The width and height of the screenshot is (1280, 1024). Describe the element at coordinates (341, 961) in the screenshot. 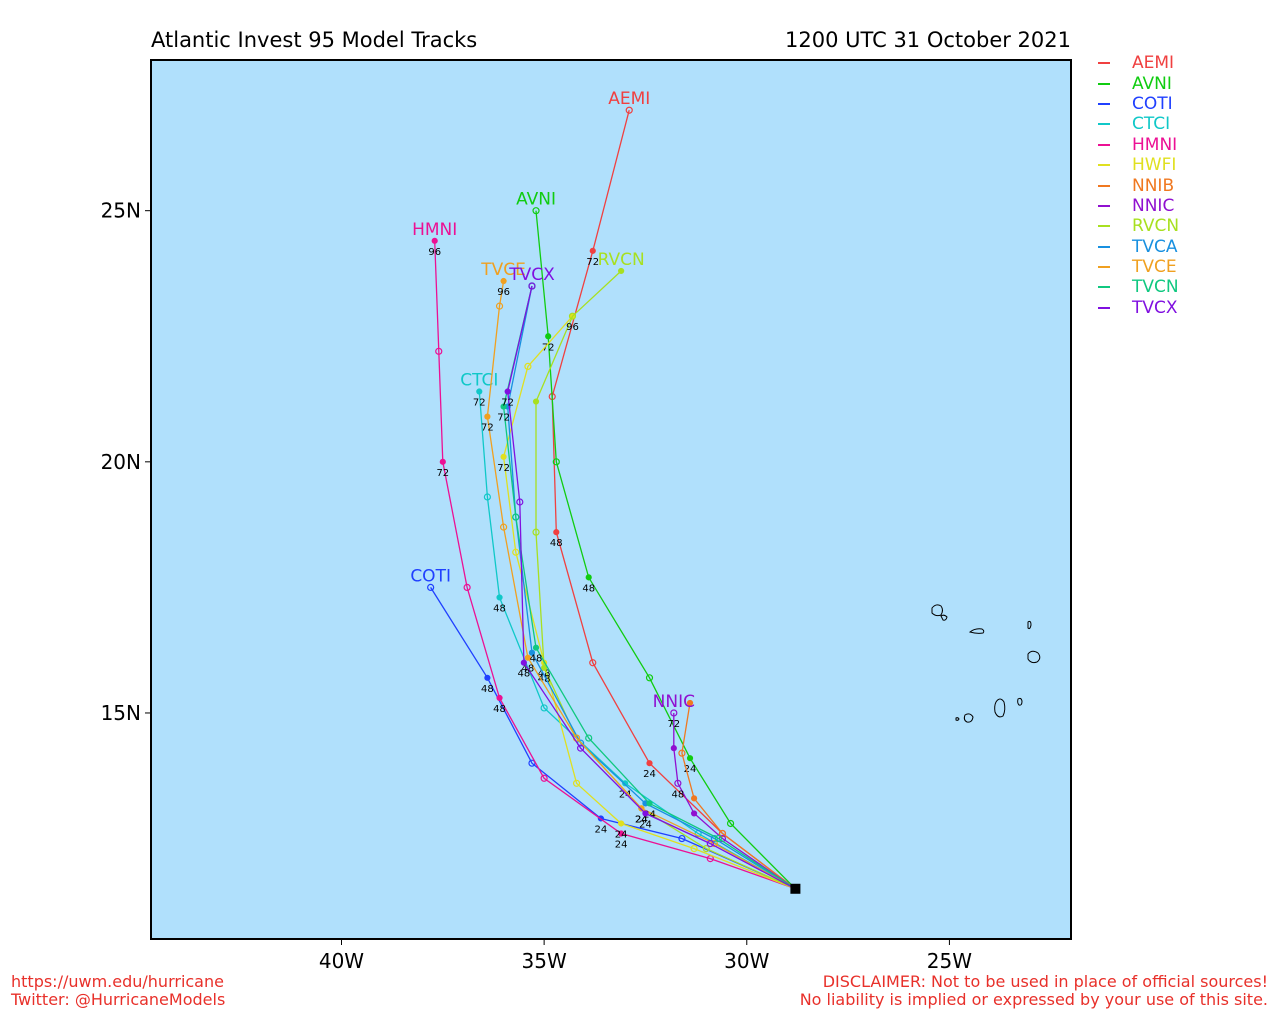

I see `lon-tick-label: 40W` at that location.